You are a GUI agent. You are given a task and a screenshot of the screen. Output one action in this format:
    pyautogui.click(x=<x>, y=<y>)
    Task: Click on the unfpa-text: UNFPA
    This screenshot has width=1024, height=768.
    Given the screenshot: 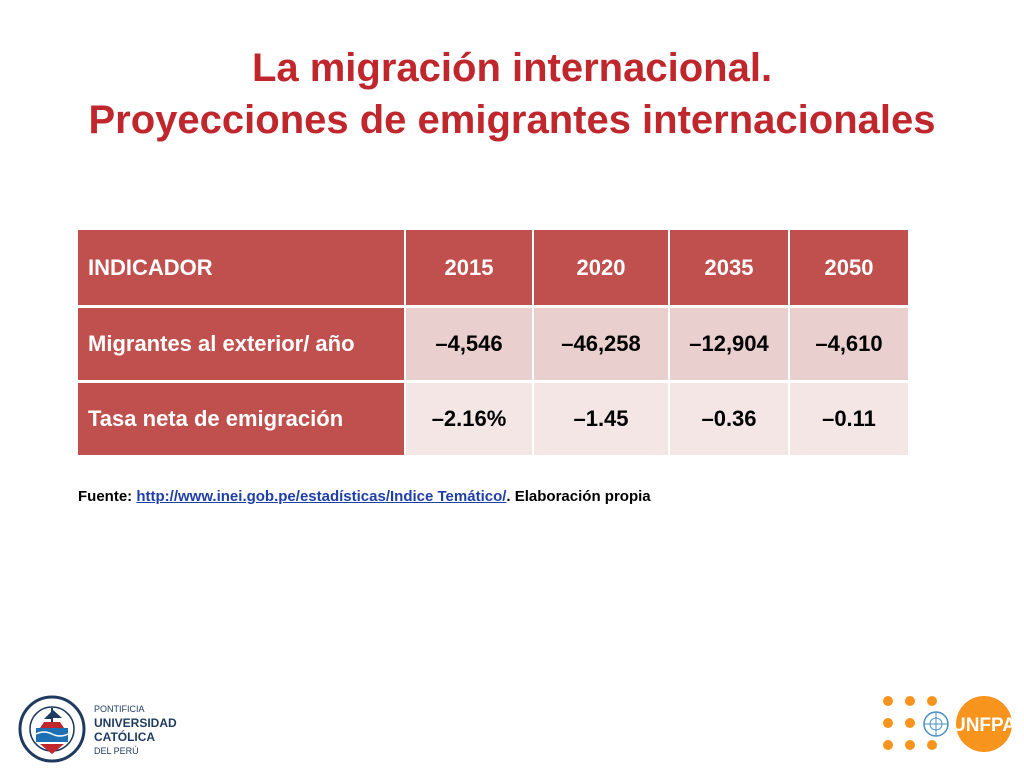 What is the action you would take?
    pyautogui.click(x=984, y=725)
    